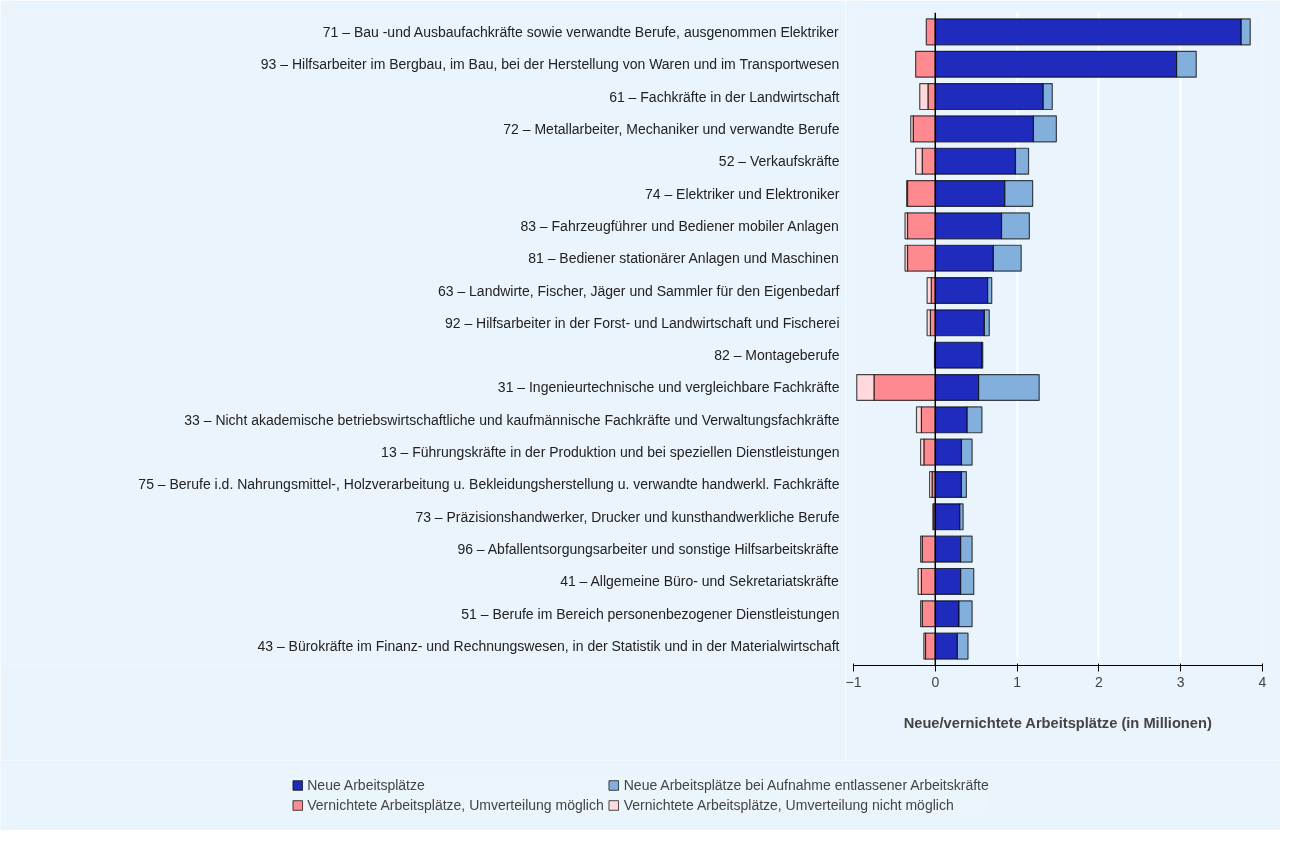 This screenshot has width=1291, height=854. What do you see at coordinates (668, 387) in the screenshot?
I see `y-tick-label: 31 – Ingenieurtechnische und vergleichbare Fachkräfte` at bounding box center [668, 387].